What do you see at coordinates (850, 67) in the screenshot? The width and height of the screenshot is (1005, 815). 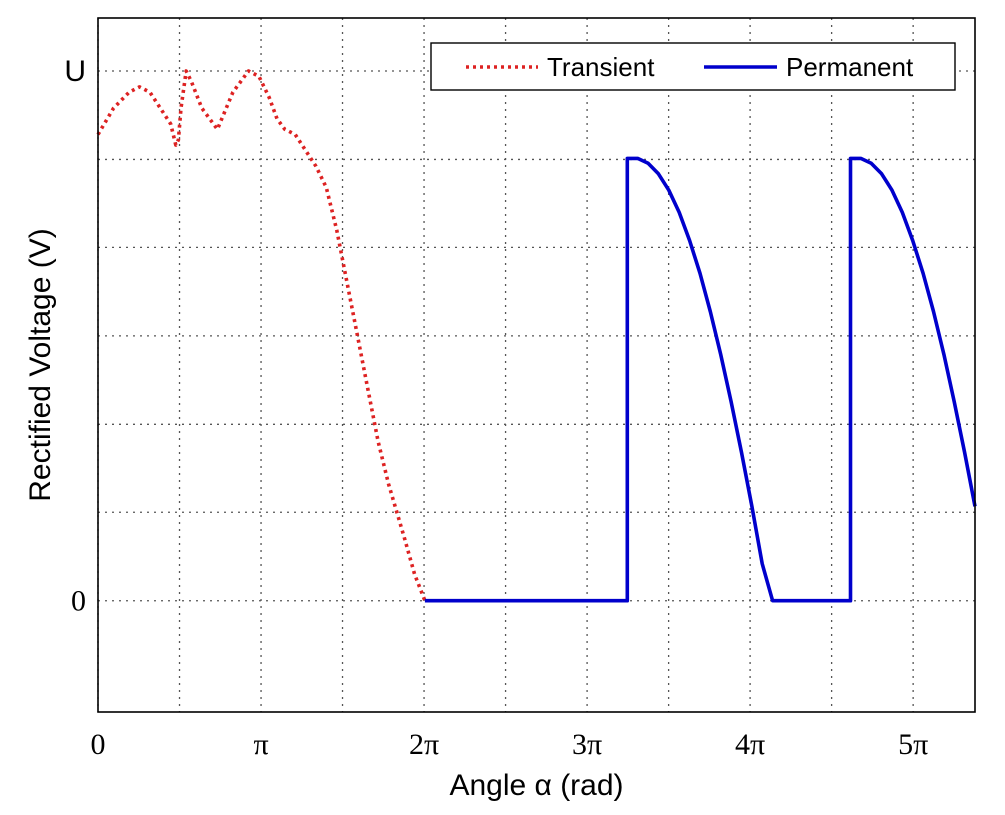 I see `legend-label-permanent: Permanent` at bounding box center [850, 67].